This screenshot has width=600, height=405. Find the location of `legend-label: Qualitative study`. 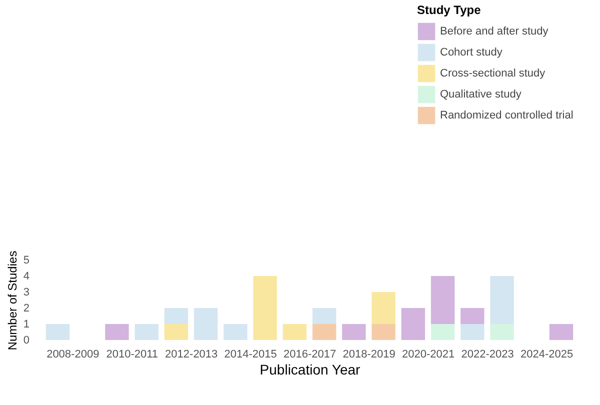

legend-label: Qualitative study is located at coordinates (481, 94).